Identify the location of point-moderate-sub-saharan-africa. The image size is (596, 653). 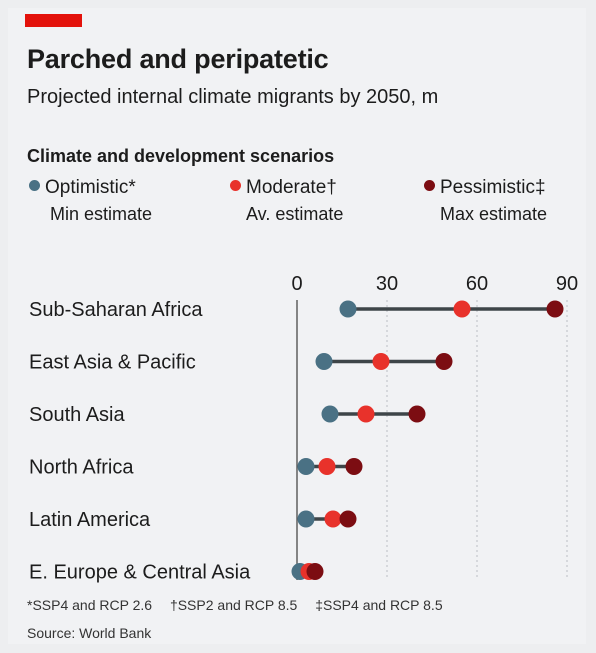
(462, 309).